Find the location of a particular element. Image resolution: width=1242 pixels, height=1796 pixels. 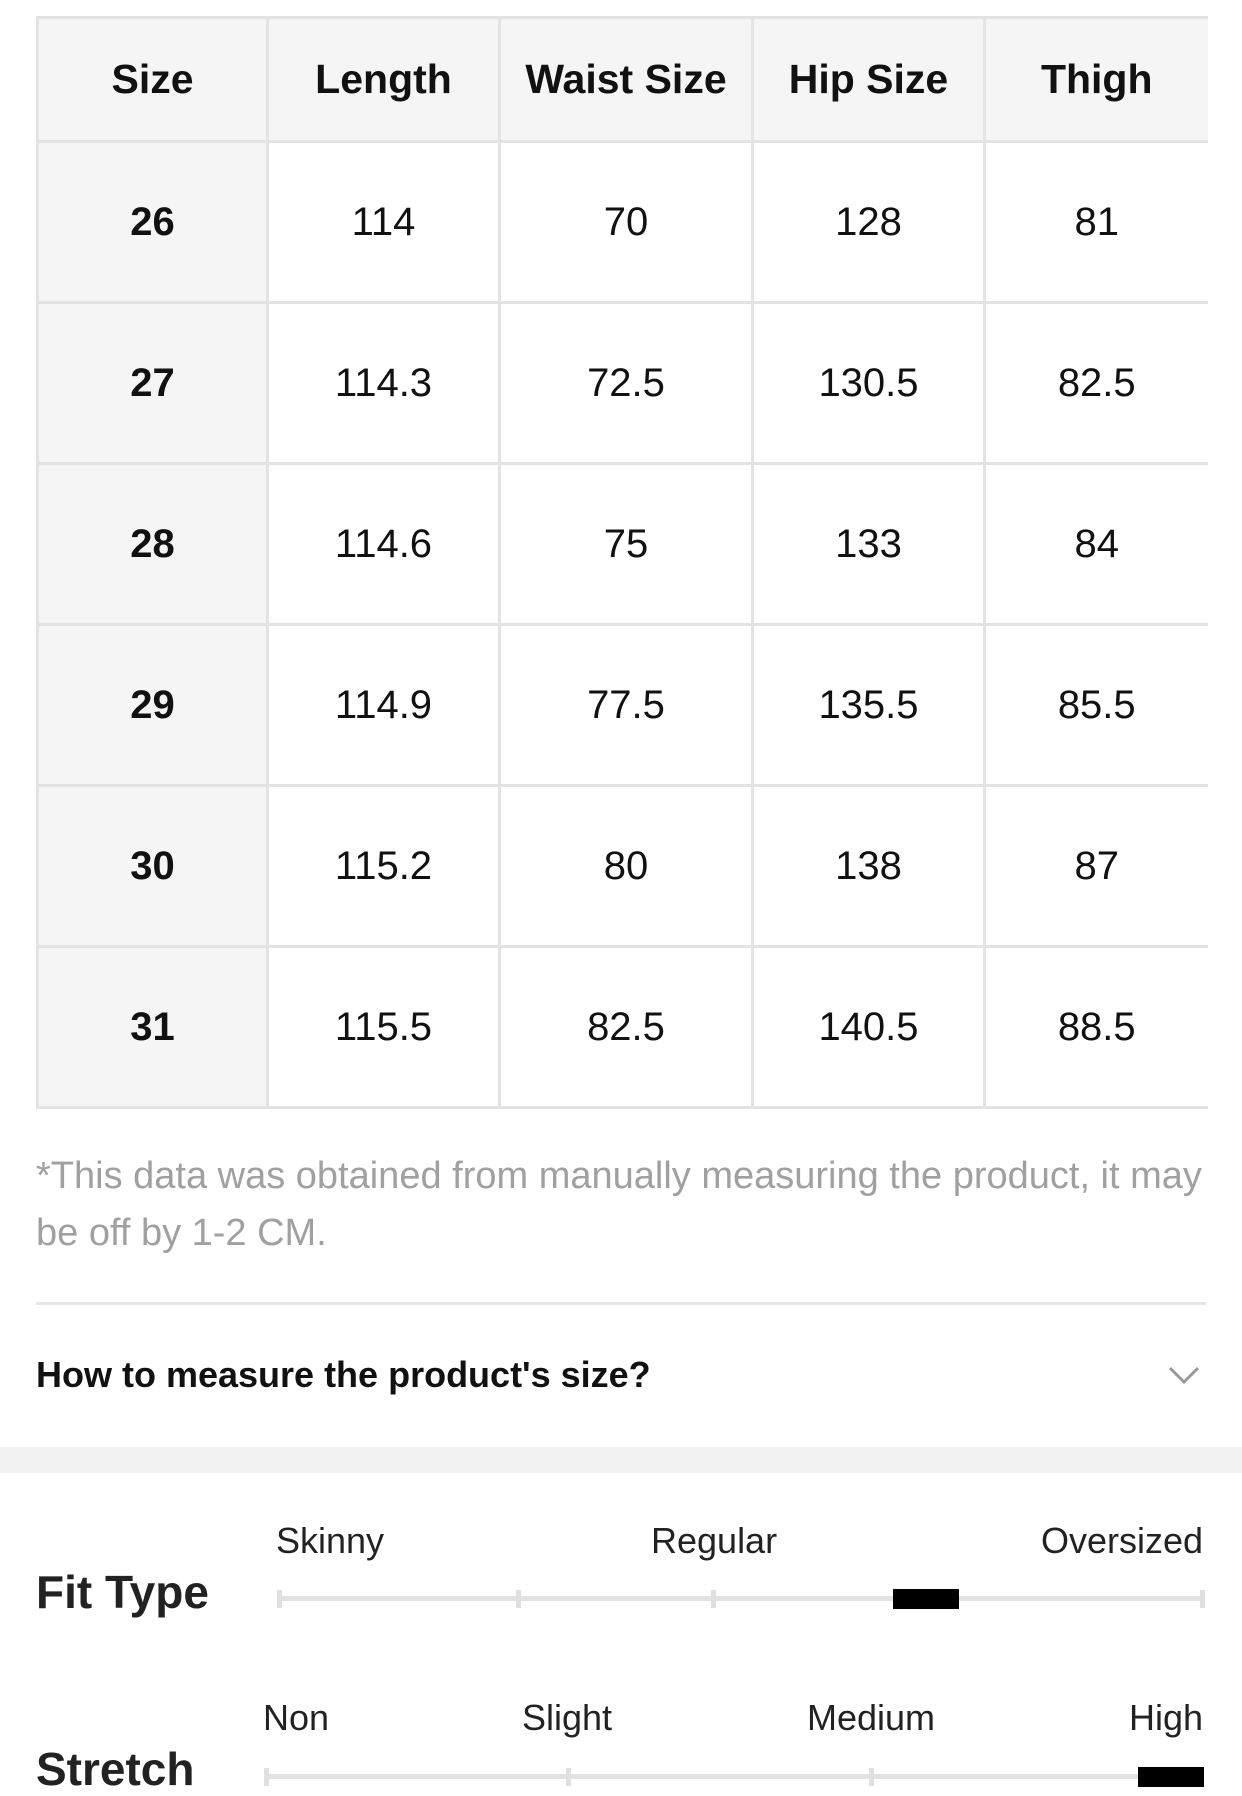

how-to-measure-toggle: How to measure the product's size? is located at coordinates (621, 1375).